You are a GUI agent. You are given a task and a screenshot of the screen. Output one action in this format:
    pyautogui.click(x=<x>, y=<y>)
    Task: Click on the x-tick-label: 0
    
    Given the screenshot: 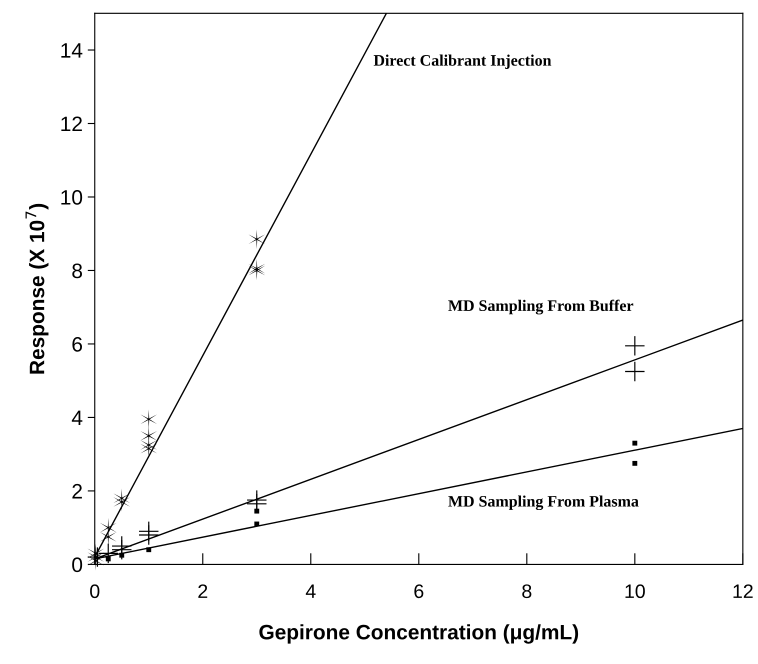 What is the action you would take?
    pyautogui.click(x=95, y=591)
    